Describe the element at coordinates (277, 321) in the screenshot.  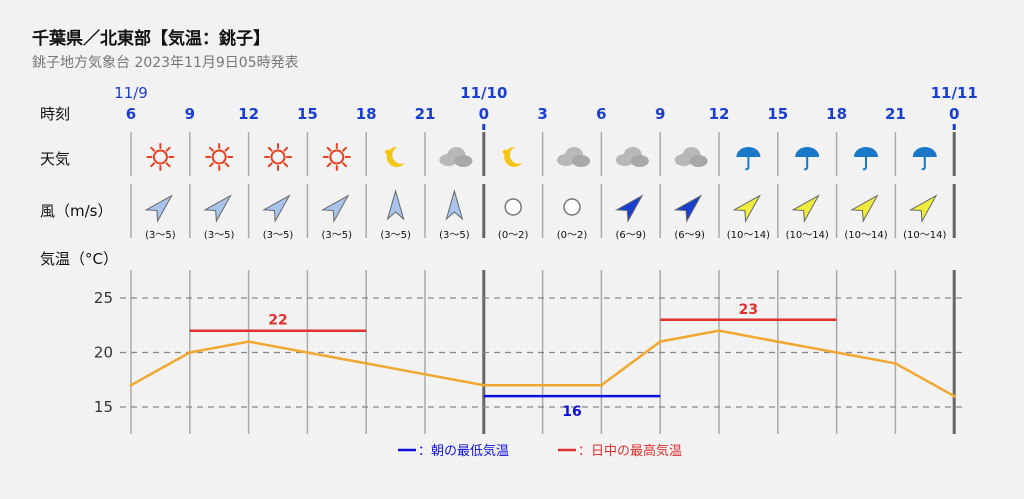
I see `max-temp-label: 22` at that location.